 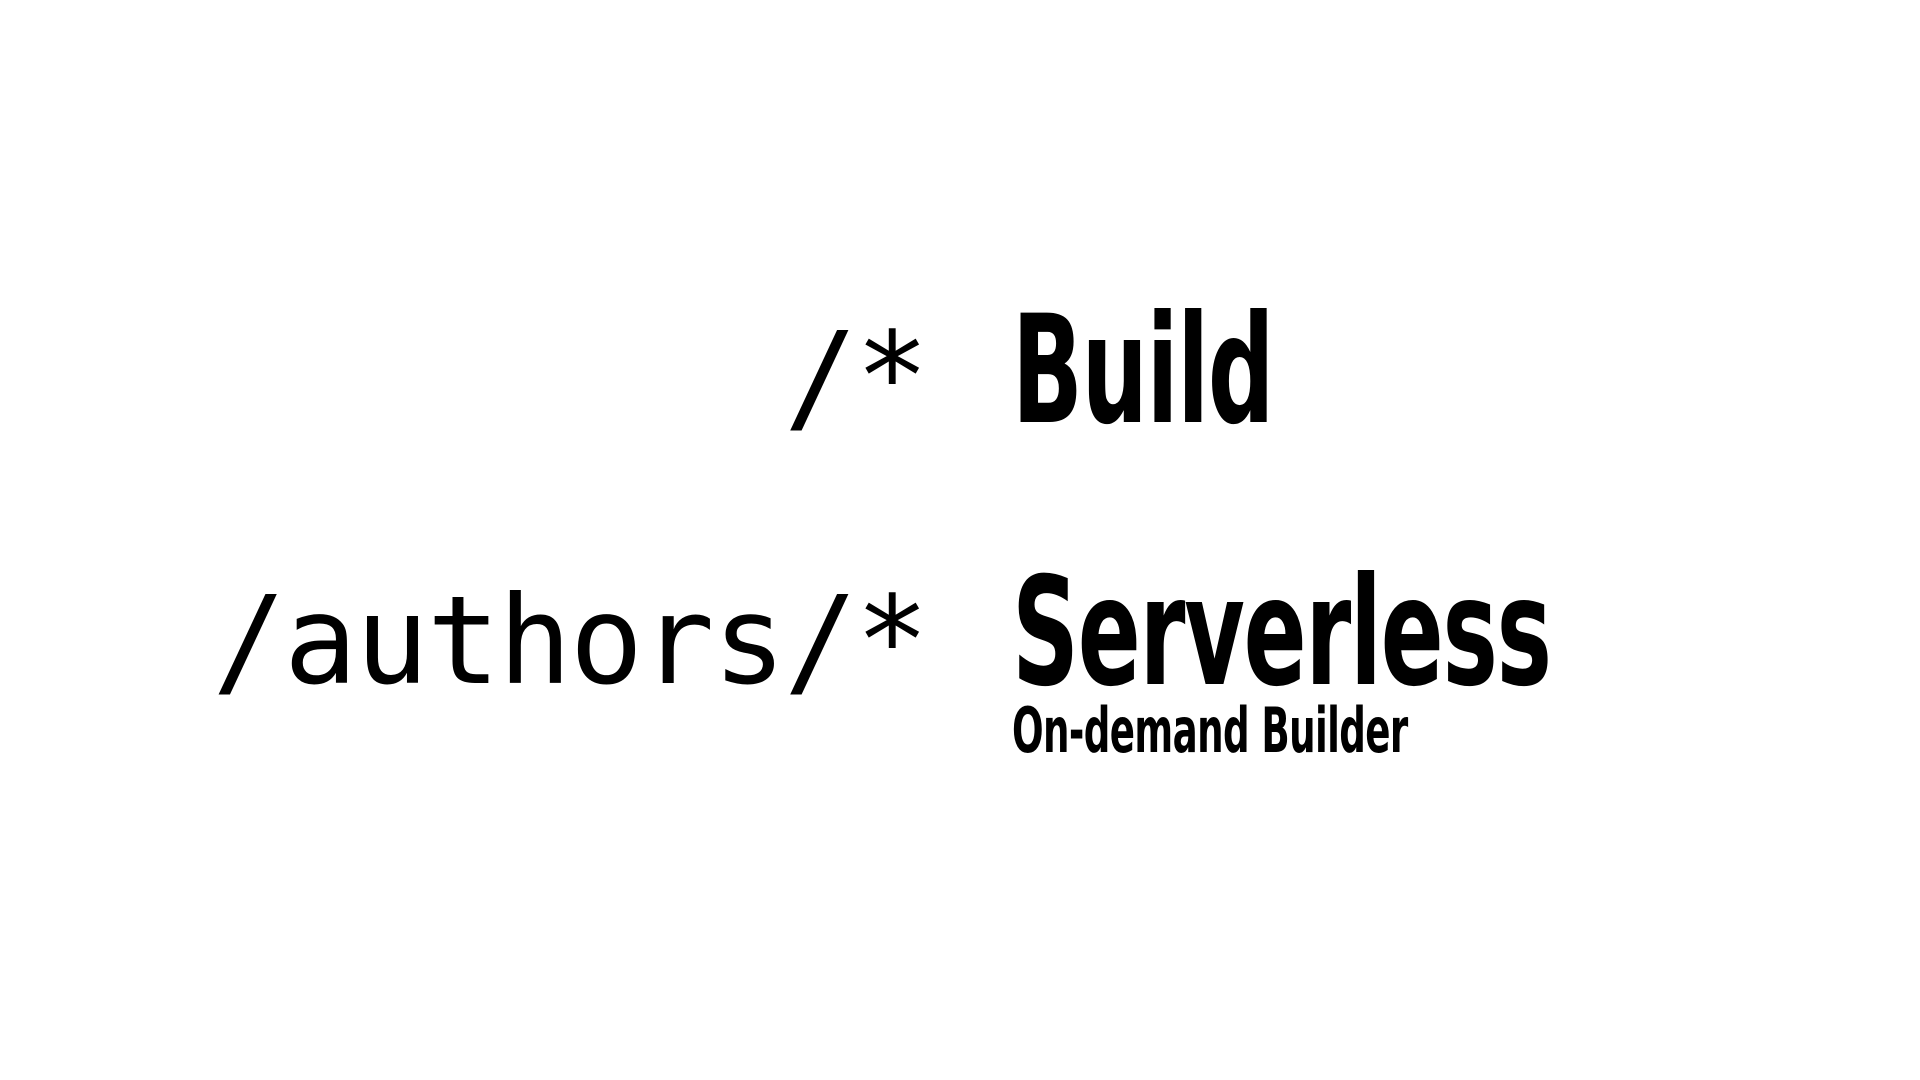 I want to click on route-pattern-authors: /authors/*, so click(x=570, y=641).